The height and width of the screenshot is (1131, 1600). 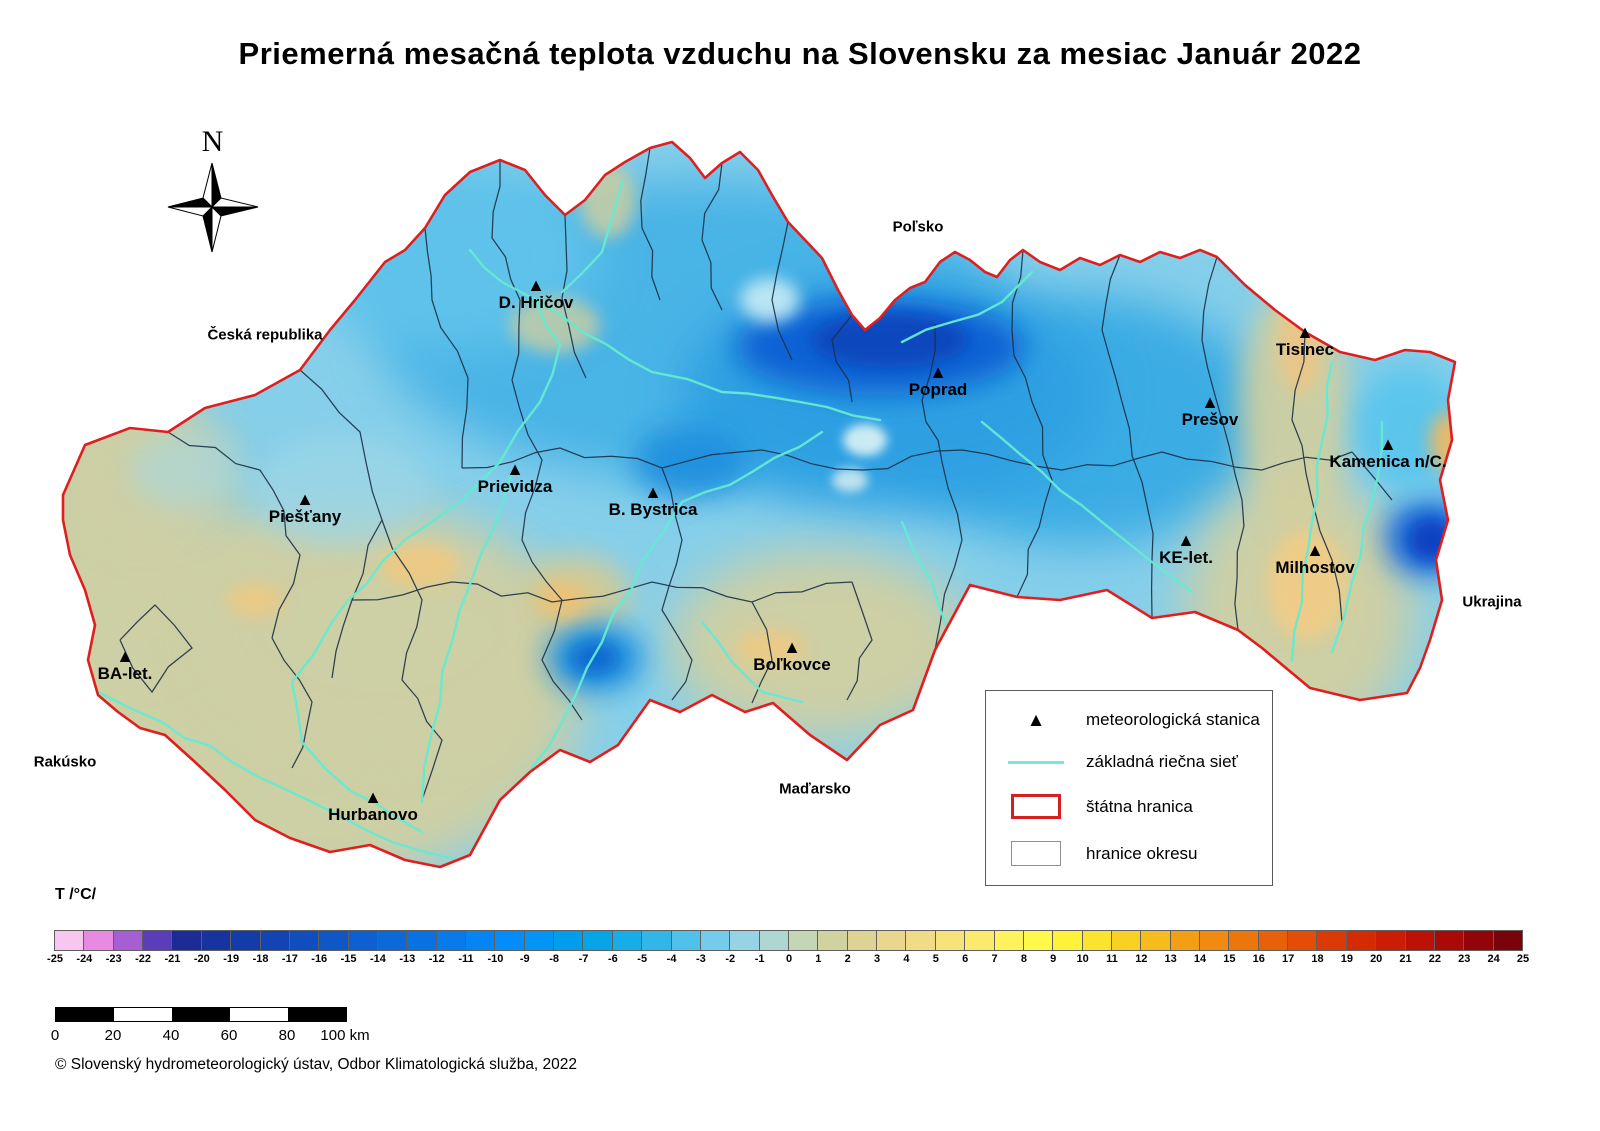 I want to click on colorbar-tick: 9, so click(x=1053, y=959).